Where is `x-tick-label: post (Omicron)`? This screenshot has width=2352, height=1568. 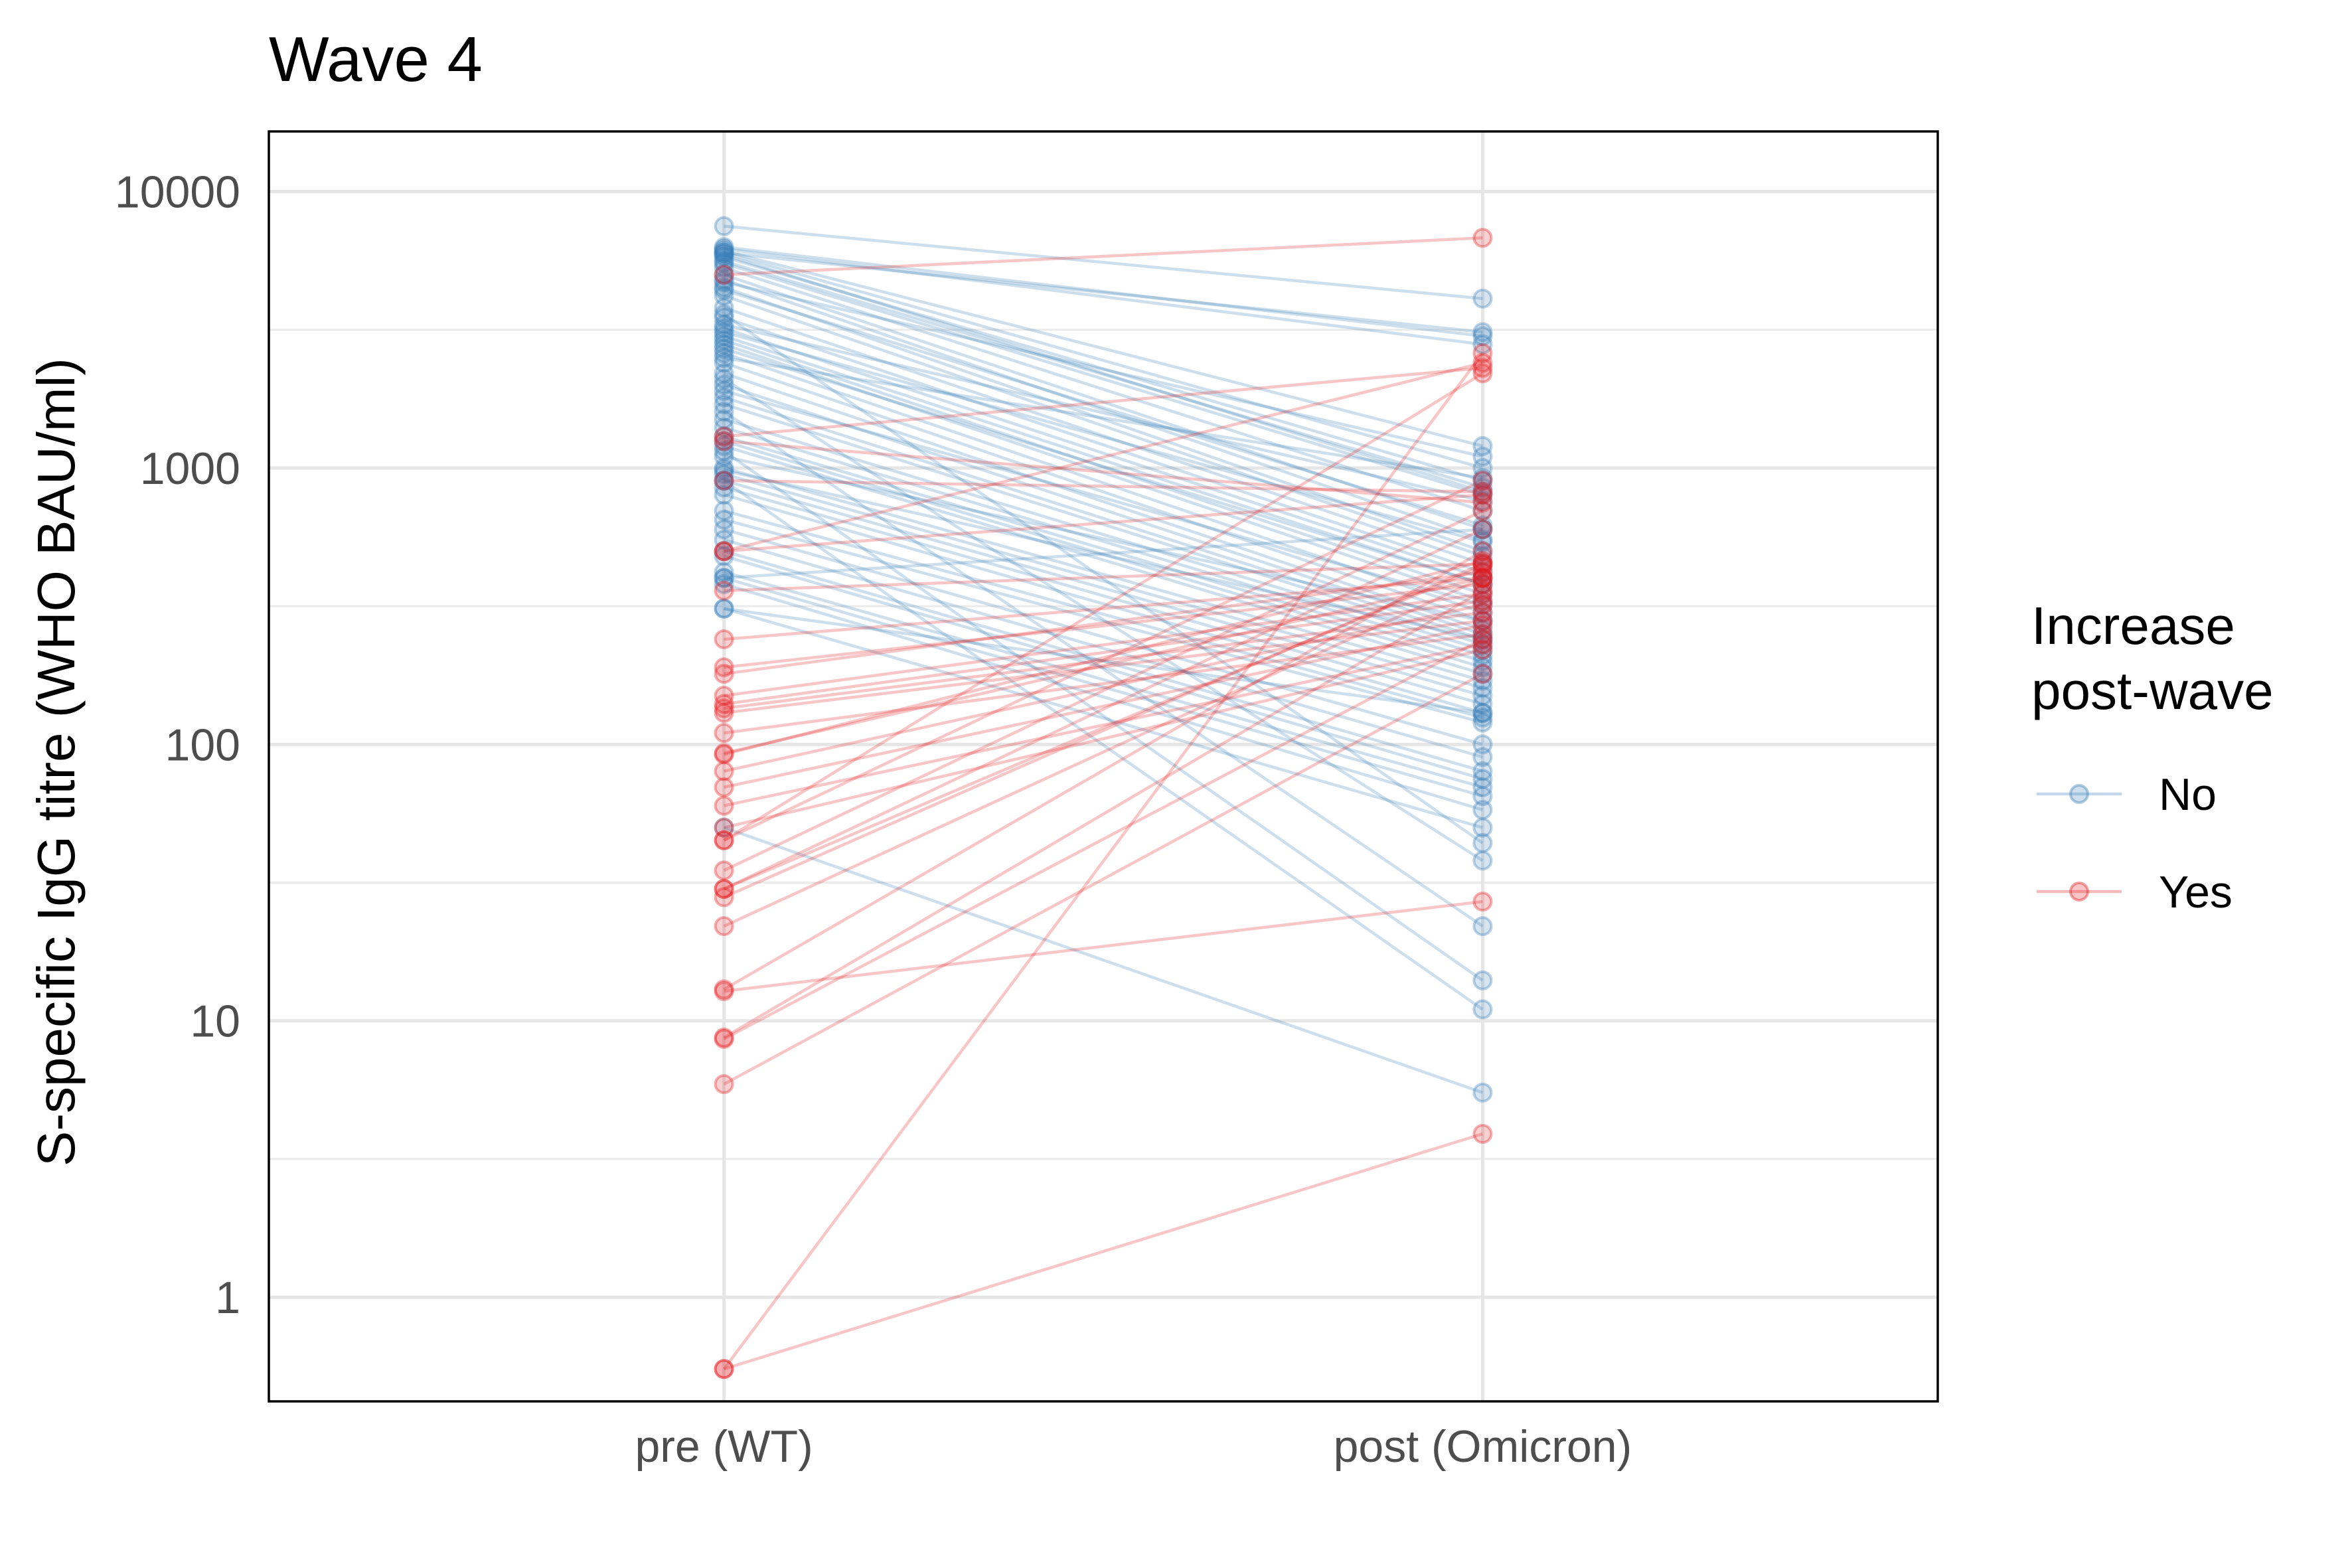 x-tick-label: post (Omicron) is located at coordinates (1483, 1447).